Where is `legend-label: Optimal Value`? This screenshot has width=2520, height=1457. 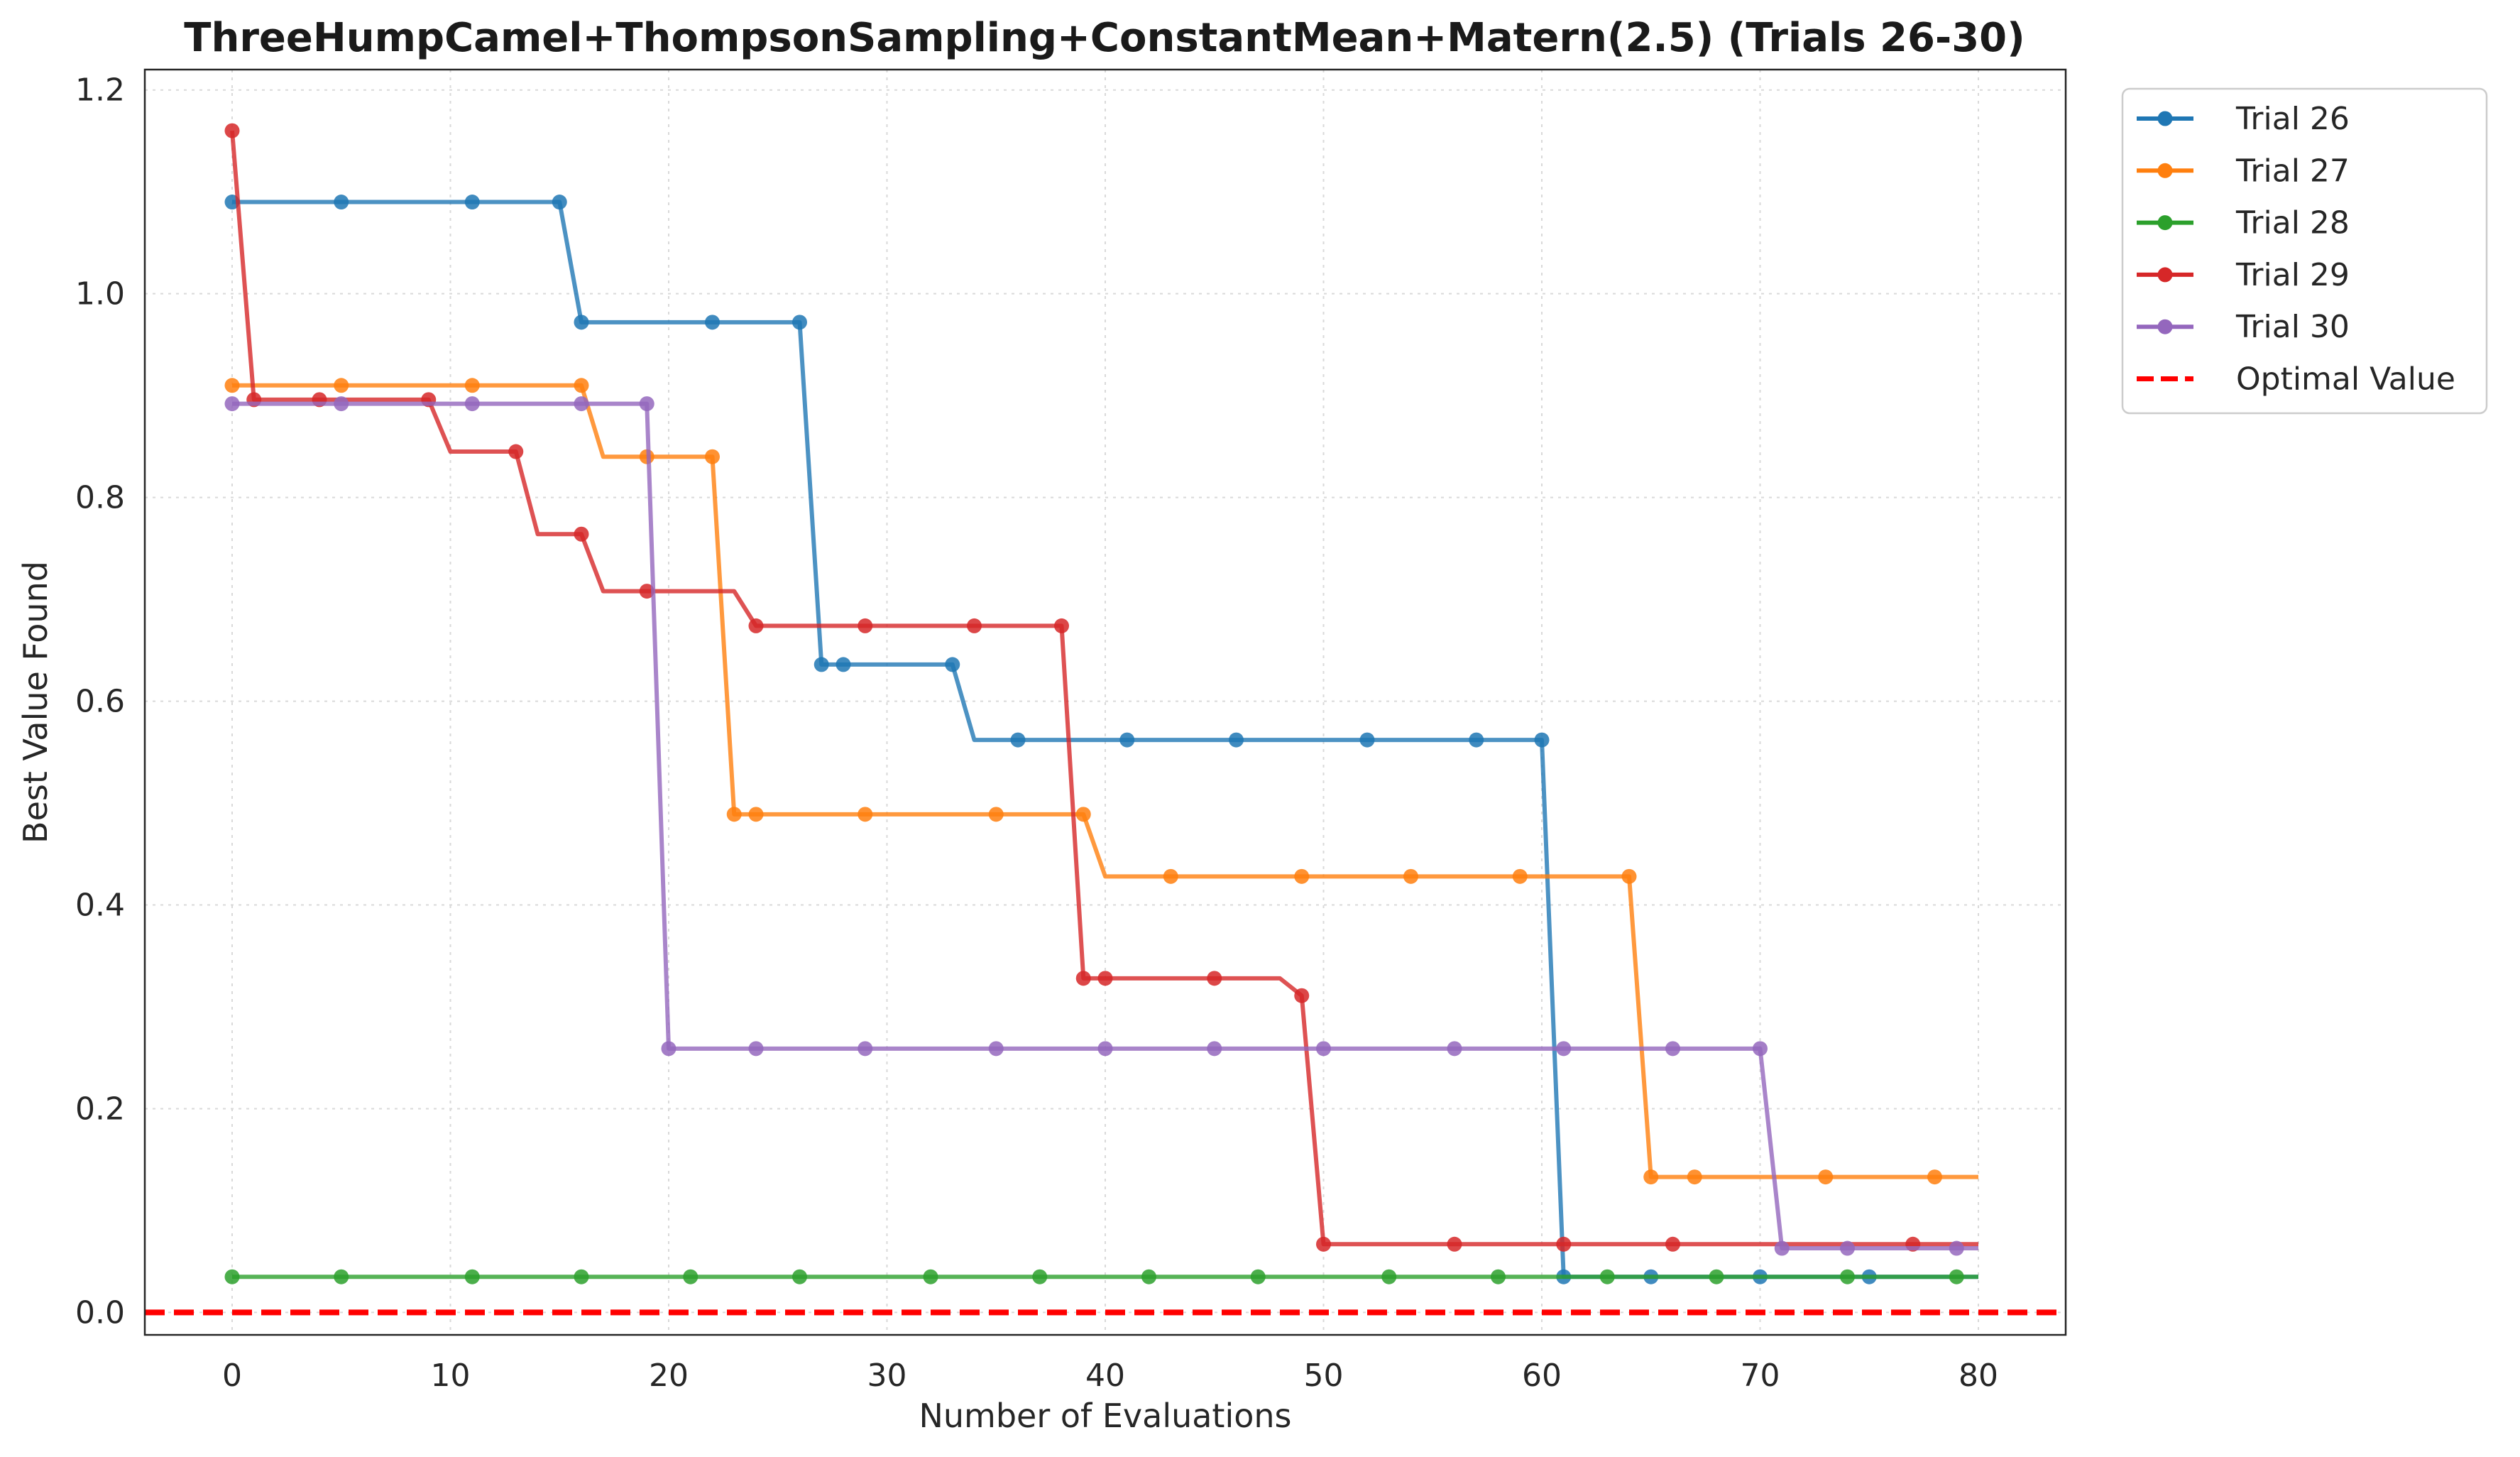
legend-label: Optimal Value is located at coordinates (2346, 379).